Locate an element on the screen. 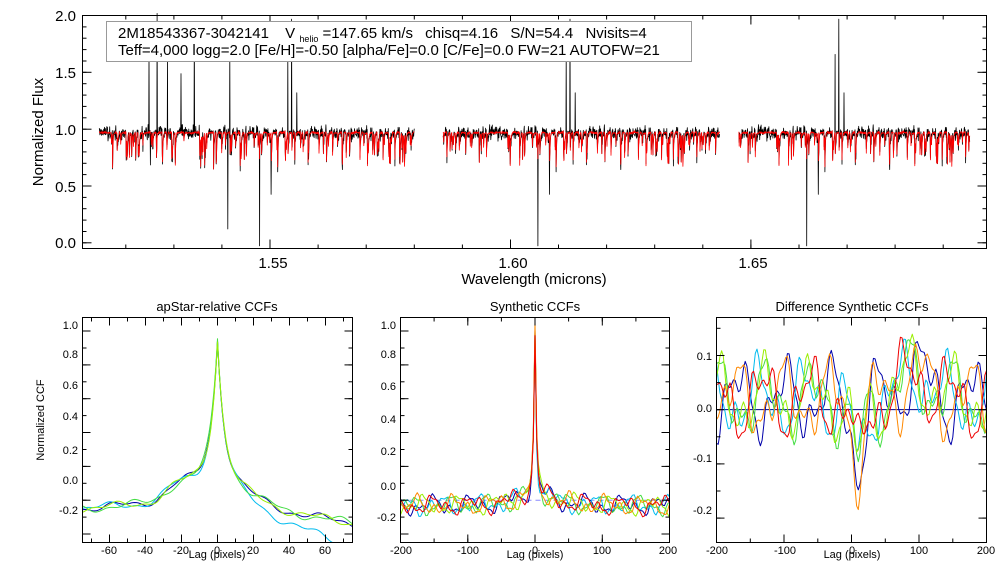  apstar-ccf-xlabel: Lag (pixels) is located at coordinates (217, 555).